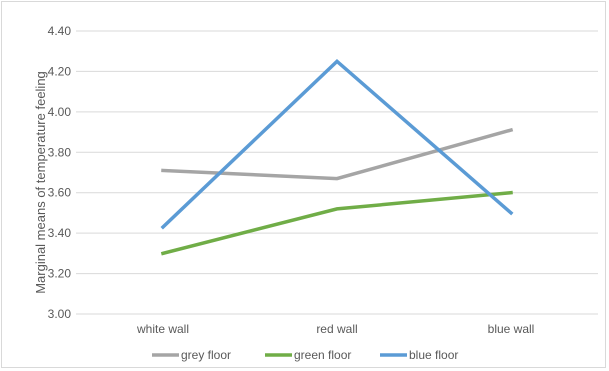 Image resolution: width=609 pixels, height=371 pixels. Describe the element at coordinates (60, 314) in the screenshot. I see `y-tick-label: 3.00` at that location.